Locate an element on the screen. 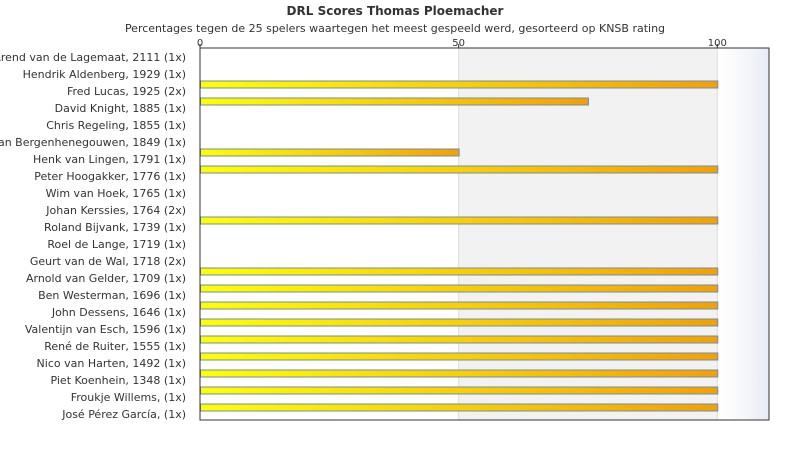  category-label: Hendrik Aldenberg, 1929 (1x) is located at coordinates (104, 74).